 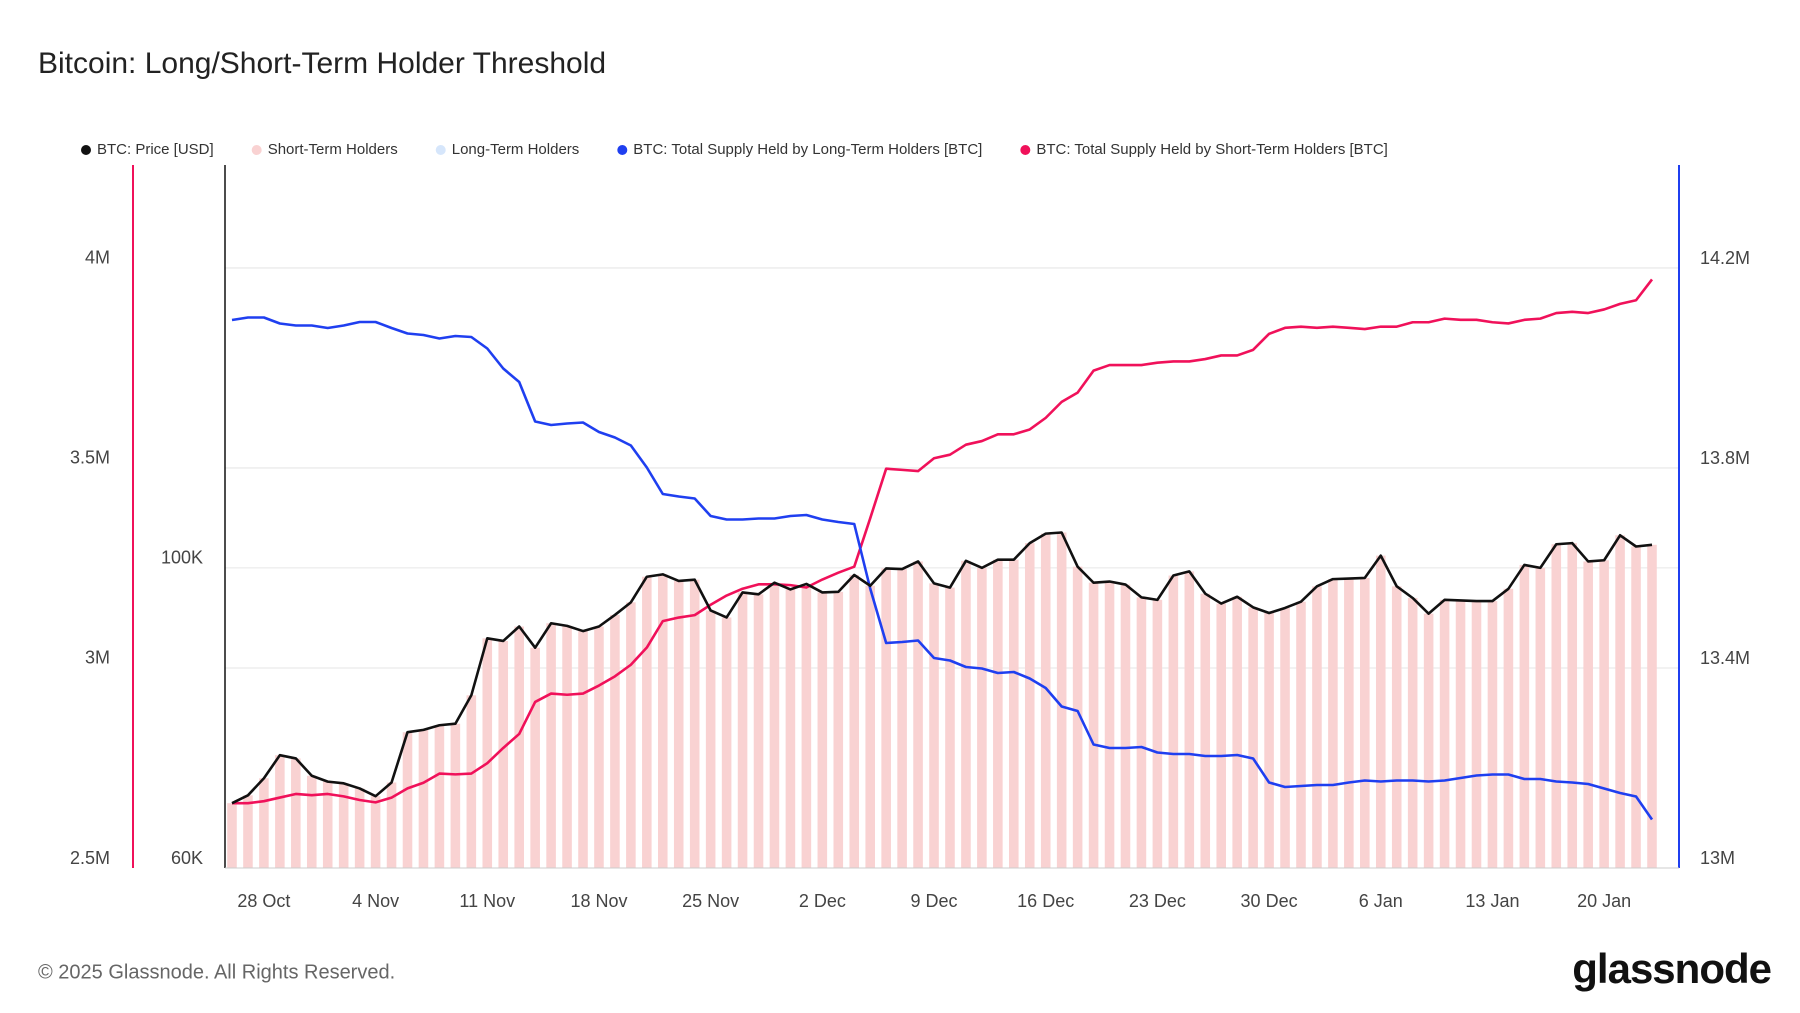 What do you see at coordinates (155, 149) in the screenshot?
I see `legend-label: BTC: Price [USD]` at bounding box center [155, 149].